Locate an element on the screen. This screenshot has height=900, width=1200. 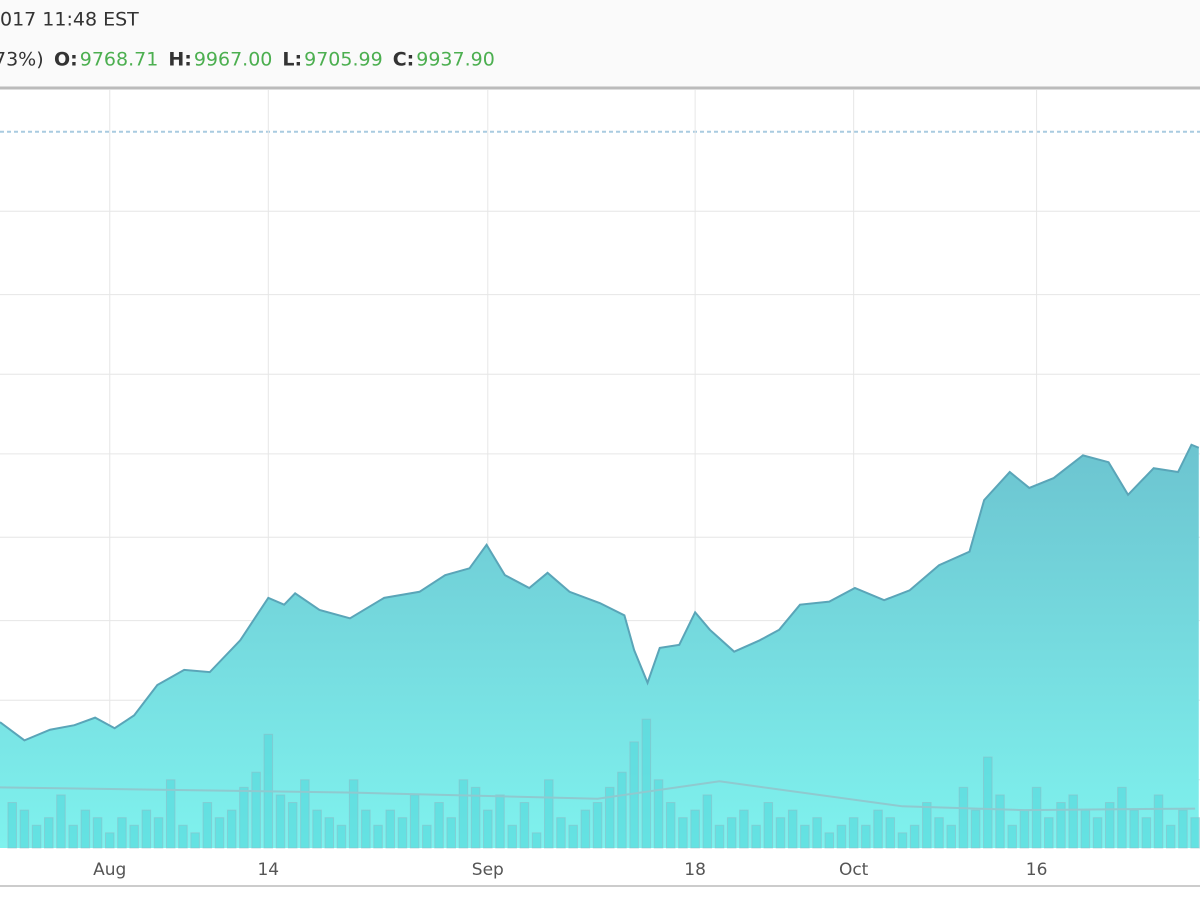
ohlc-label: H: is located at coordinates (180, 60).